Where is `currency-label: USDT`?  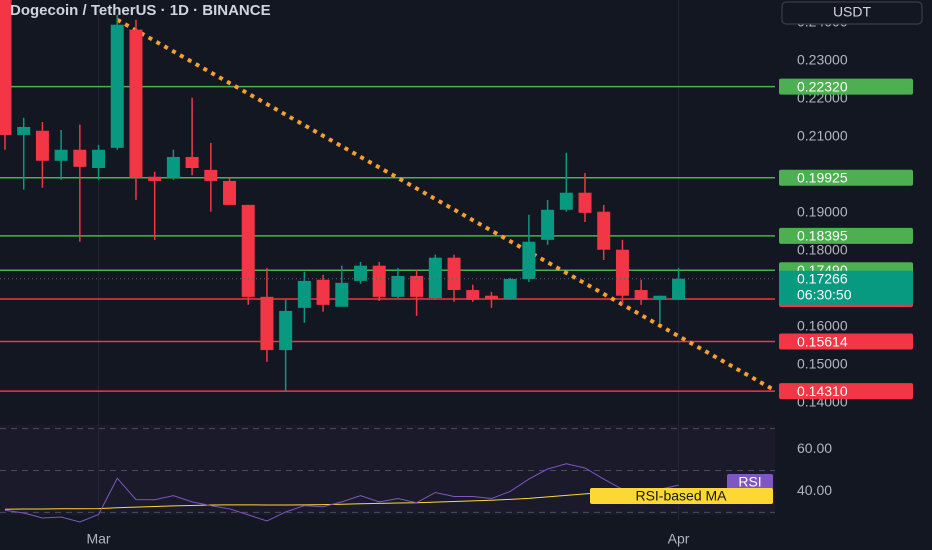
currency-label: USDT is located at coordinates (852, 12).